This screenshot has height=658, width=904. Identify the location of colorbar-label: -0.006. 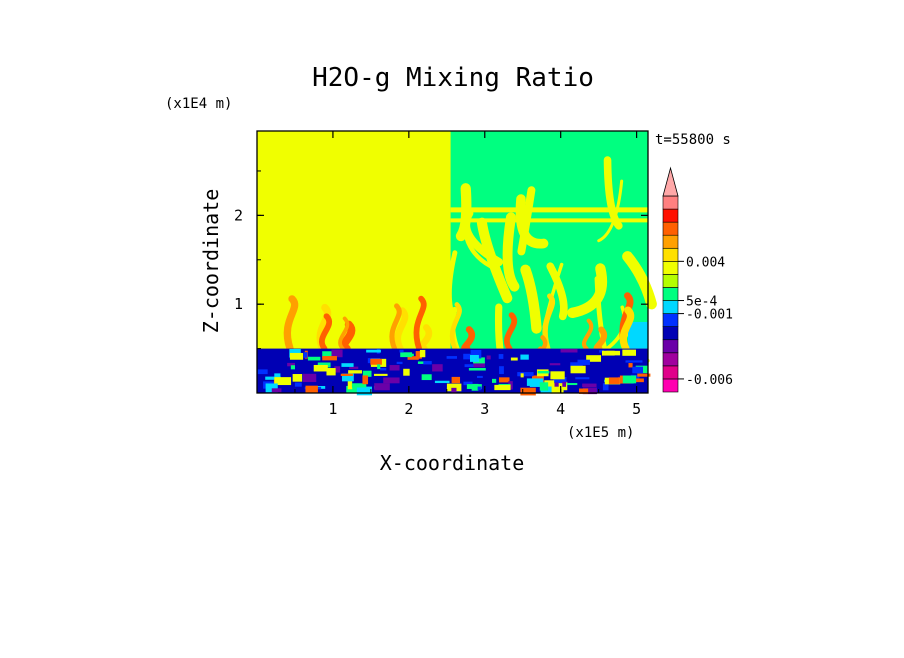
(709, 380).